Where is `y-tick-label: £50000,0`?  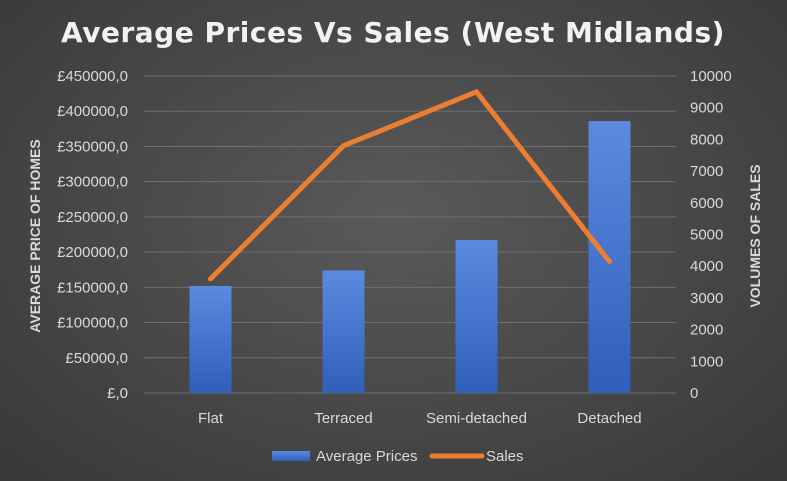
y-tick-label: £50000,0 is located at coordinates (96, 358).